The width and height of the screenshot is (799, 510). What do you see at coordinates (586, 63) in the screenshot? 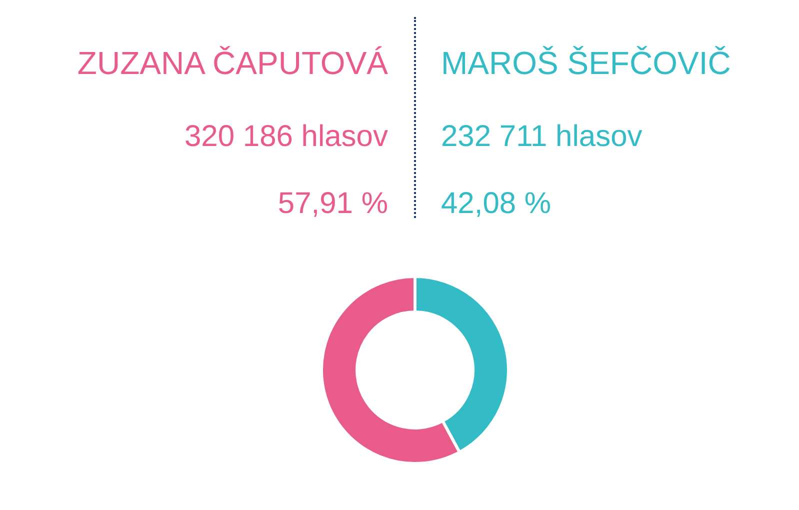
I see `text: MAROŠ ŠEFČOVIČ` at bounding box center [586, 63].